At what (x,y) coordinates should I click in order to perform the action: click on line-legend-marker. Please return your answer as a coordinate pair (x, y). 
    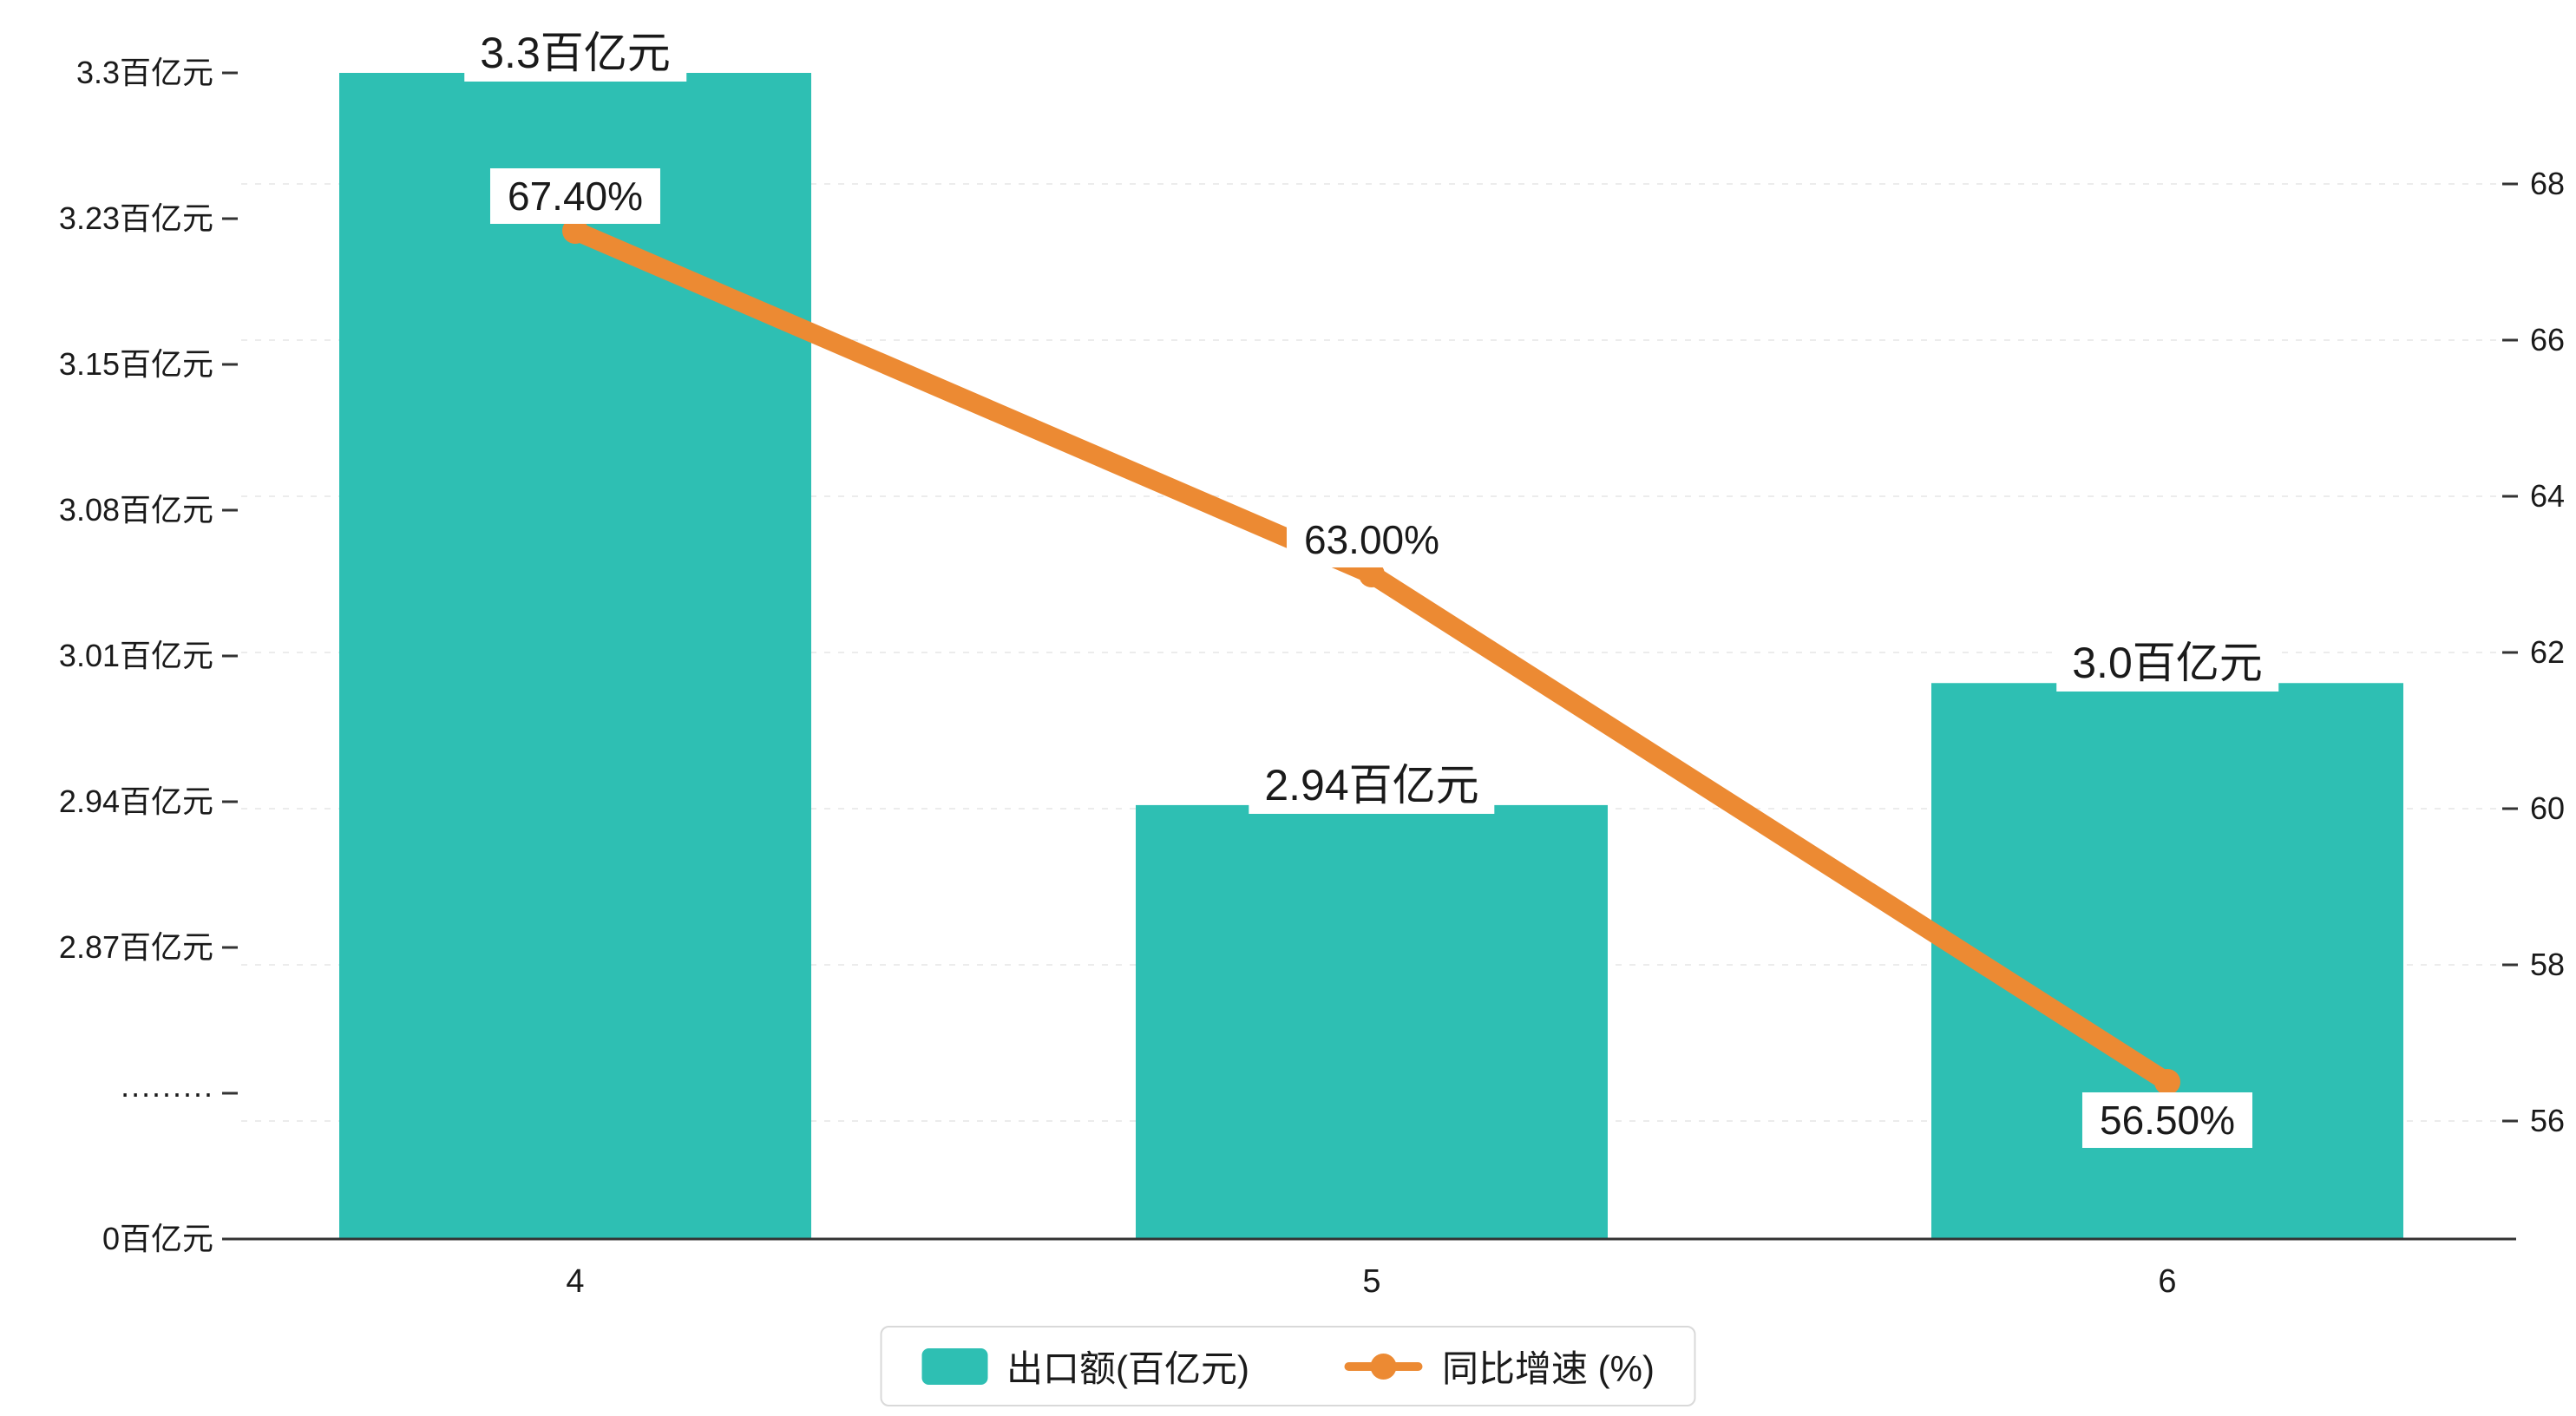
    Looking at the image, I should click on (1383, 1367).